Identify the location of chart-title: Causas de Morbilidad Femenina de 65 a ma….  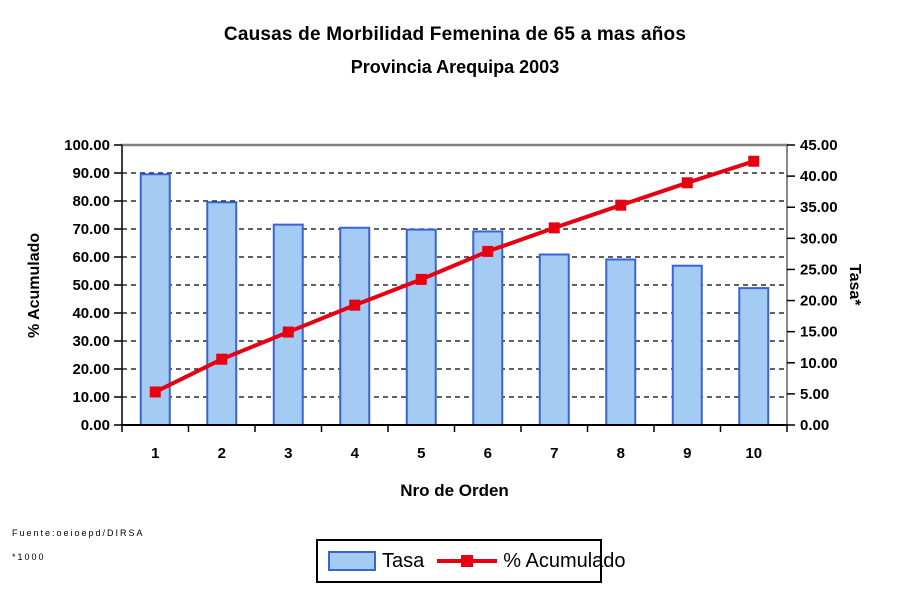
(455, 34).